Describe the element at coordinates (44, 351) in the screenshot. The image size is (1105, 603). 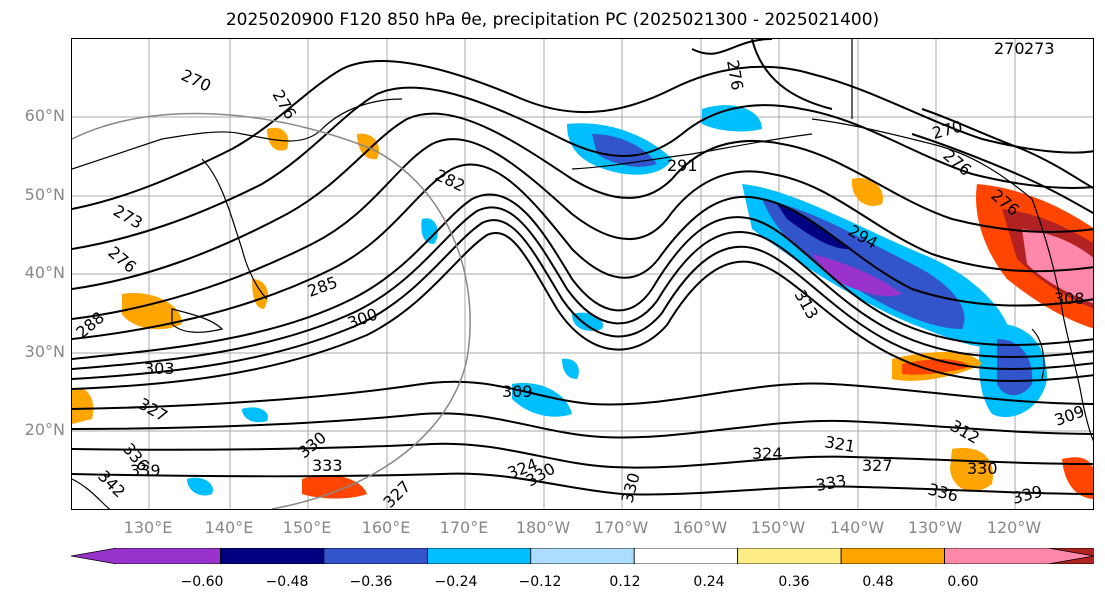
I see `lat-label: 30°N` at that location.